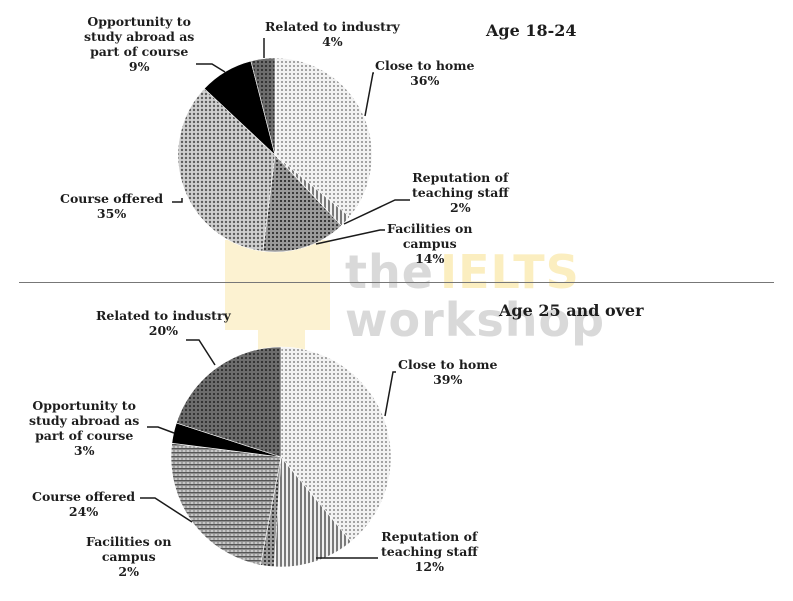 The image size is (793, 601). What do you see at coordinates (129, 556) in the screenshot?
I see `label-bottom-facilities: Facilities on campus 2%` at bounding box center [129, 556].